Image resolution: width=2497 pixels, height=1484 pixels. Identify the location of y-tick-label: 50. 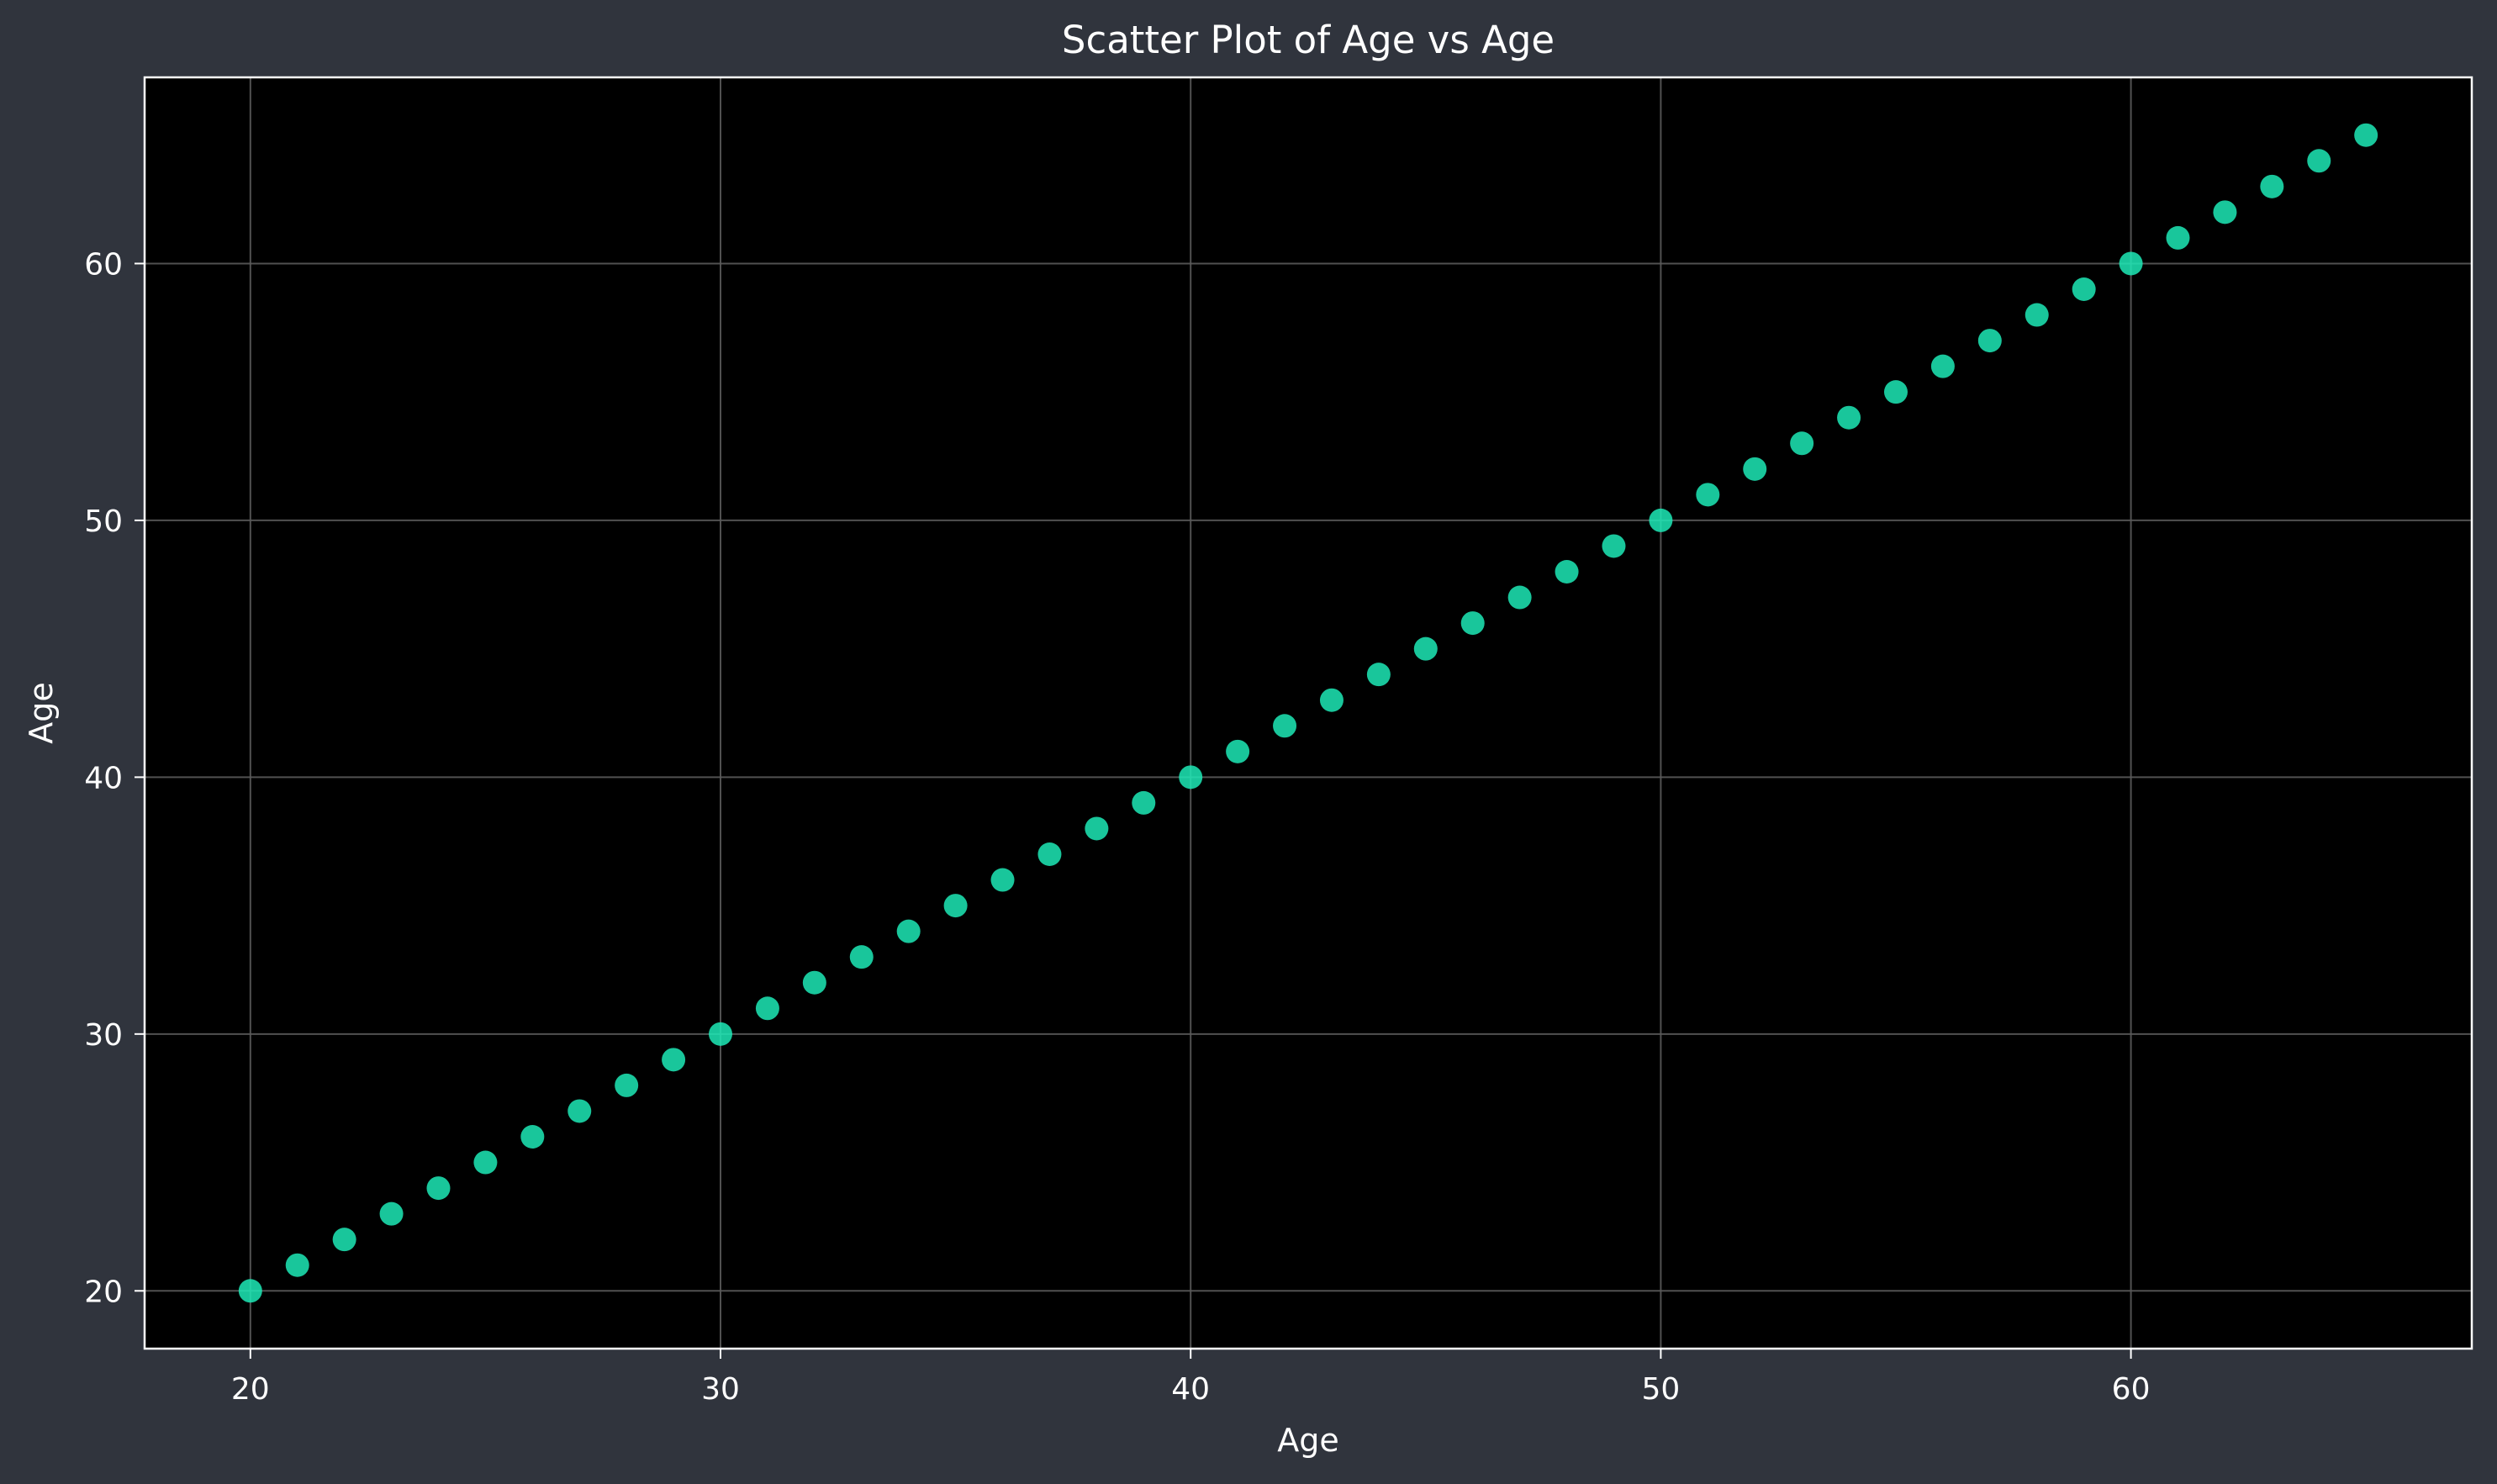
(103, 521).